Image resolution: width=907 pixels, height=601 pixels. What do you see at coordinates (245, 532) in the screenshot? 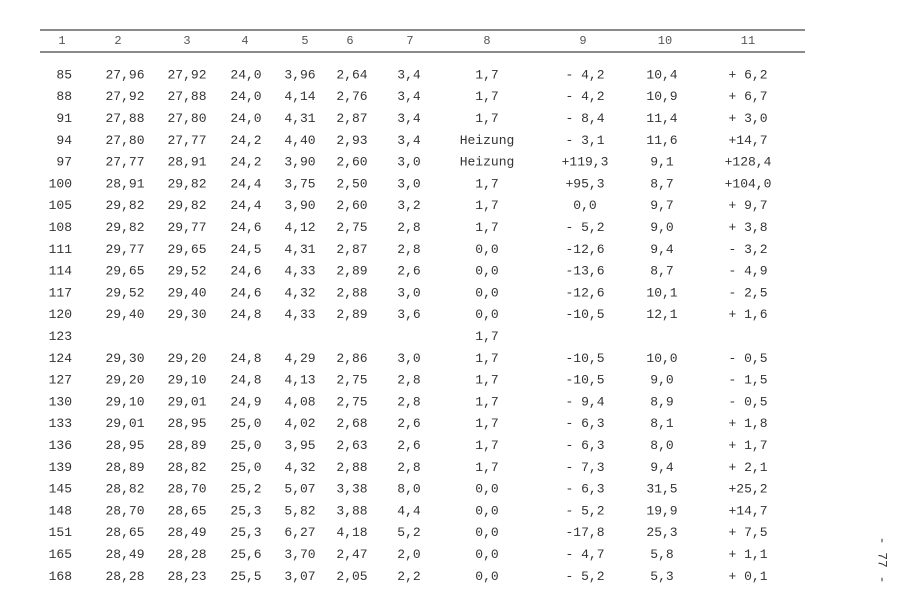
I see `table-cell: 25,3` at bounding box center [245, 532].